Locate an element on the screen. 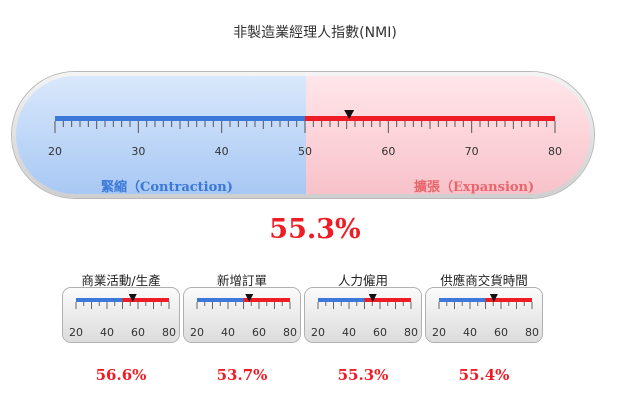  scale-tick-label: 30 is located at coordinates (138, 151).